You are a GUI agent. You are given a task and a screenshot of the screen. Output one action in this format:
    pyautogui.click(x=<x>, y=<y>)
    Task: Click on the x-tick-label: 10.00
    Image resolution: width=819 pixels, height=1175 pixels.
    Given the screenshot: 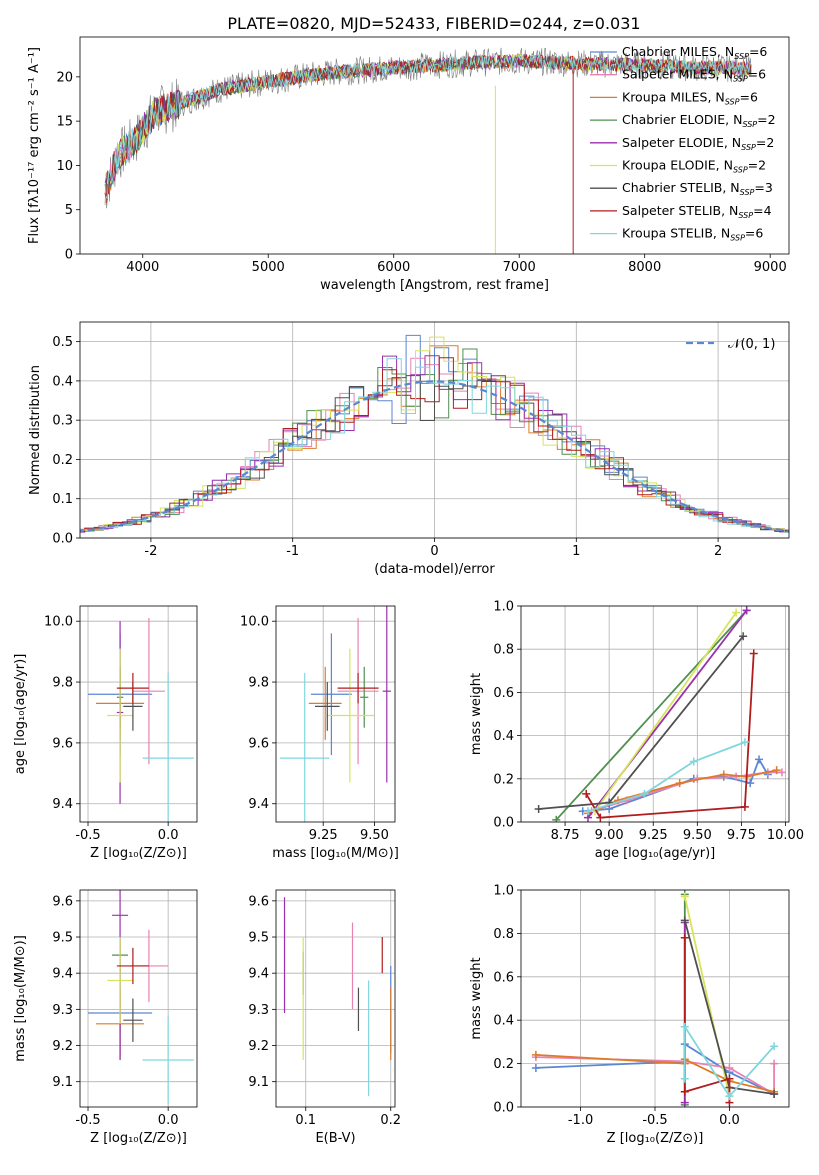 What is the action you would take?
    pyautogui.click(x=785, y=835)
    